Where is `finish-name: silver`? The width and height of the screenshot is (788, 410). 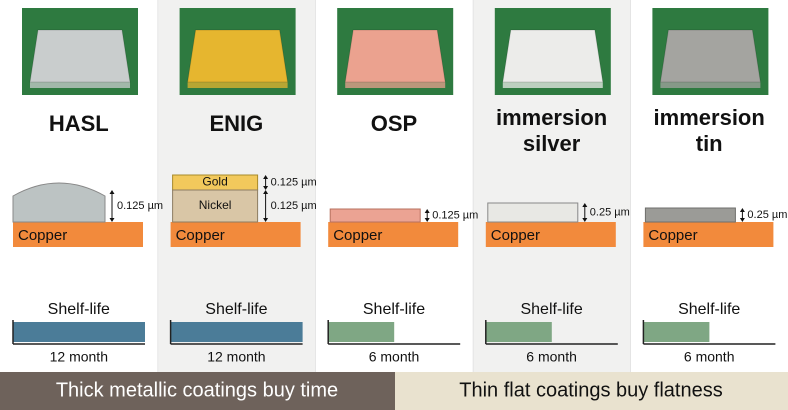 finish-name: silver is located at coordinates (552, 143).